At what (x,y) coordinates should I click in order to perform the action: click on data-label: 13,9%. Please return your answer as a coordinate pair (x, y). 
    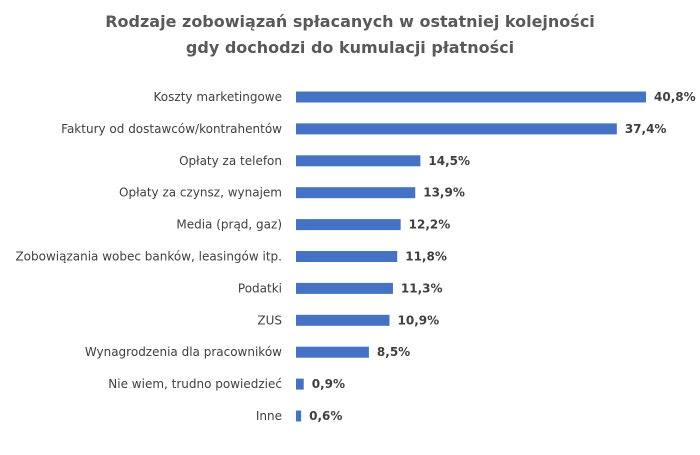
    Looking at the image, I should click on (444, 193).